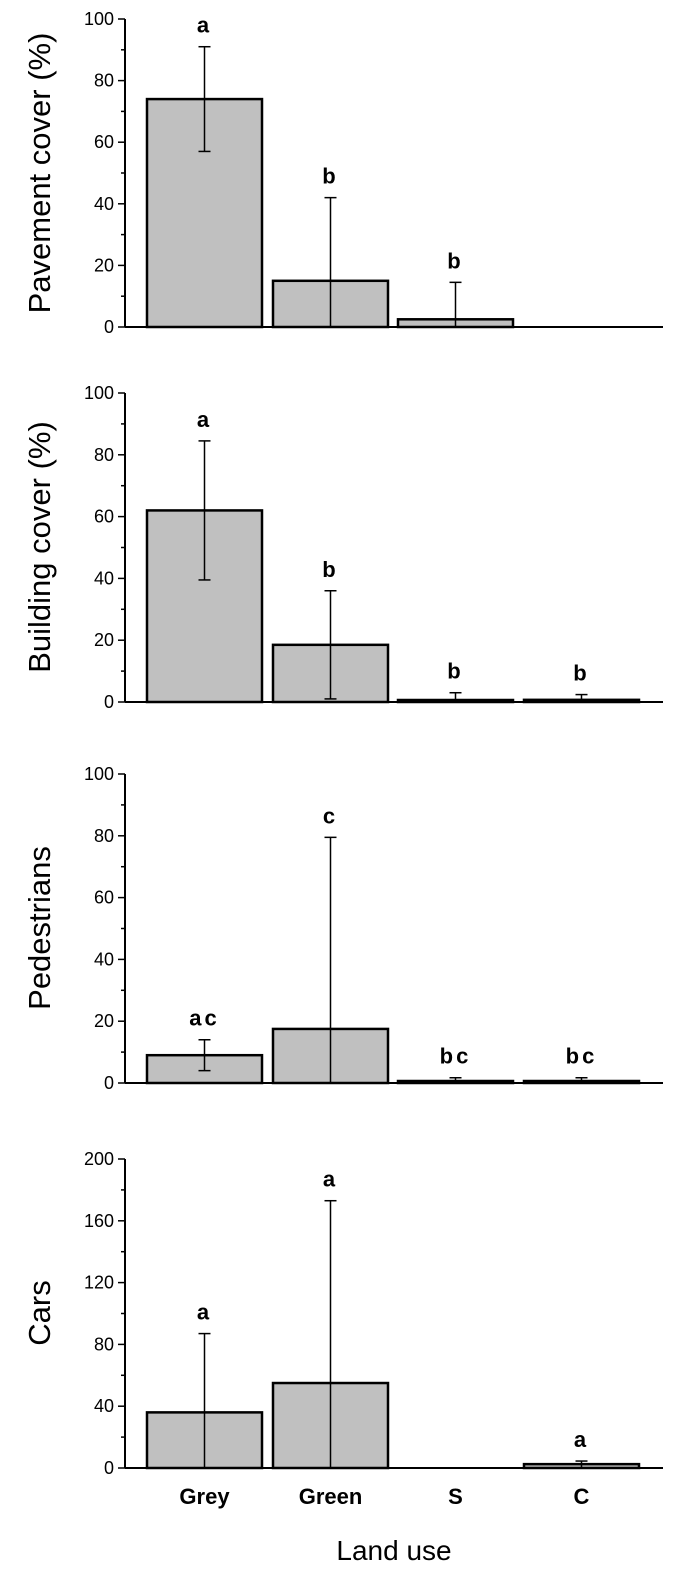  I want to click on y-axis-label: Building cover (%), so click(39, 547).